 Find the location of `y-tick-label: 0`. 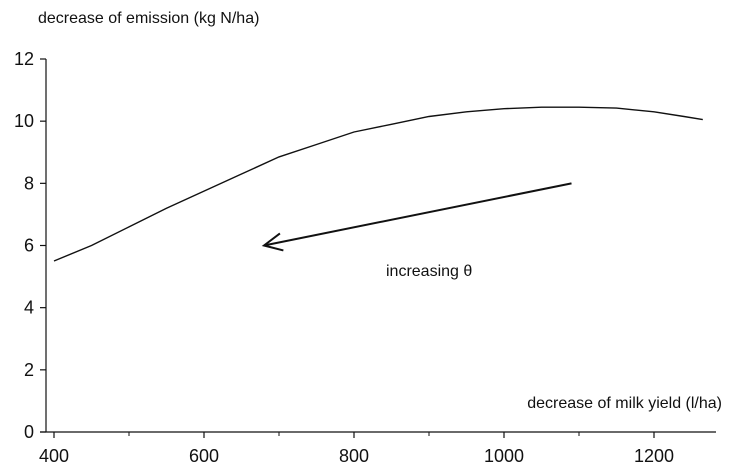

y-tick-label: 0 is located at coordinates (29, 432).